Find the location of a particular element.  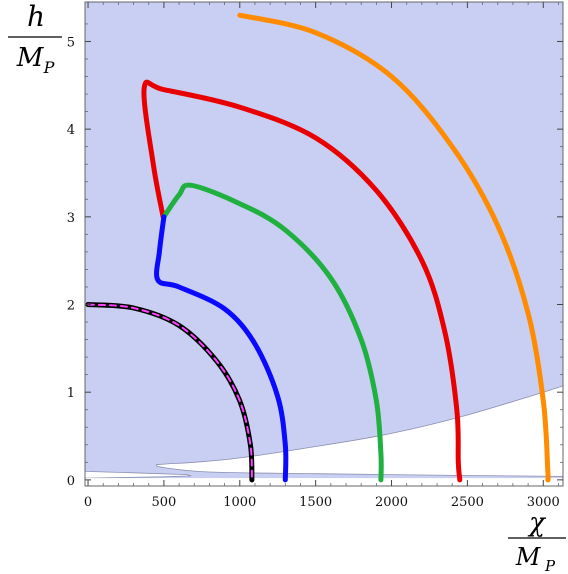

x-tick-label: 2500 is located at coordinates (467, 502).